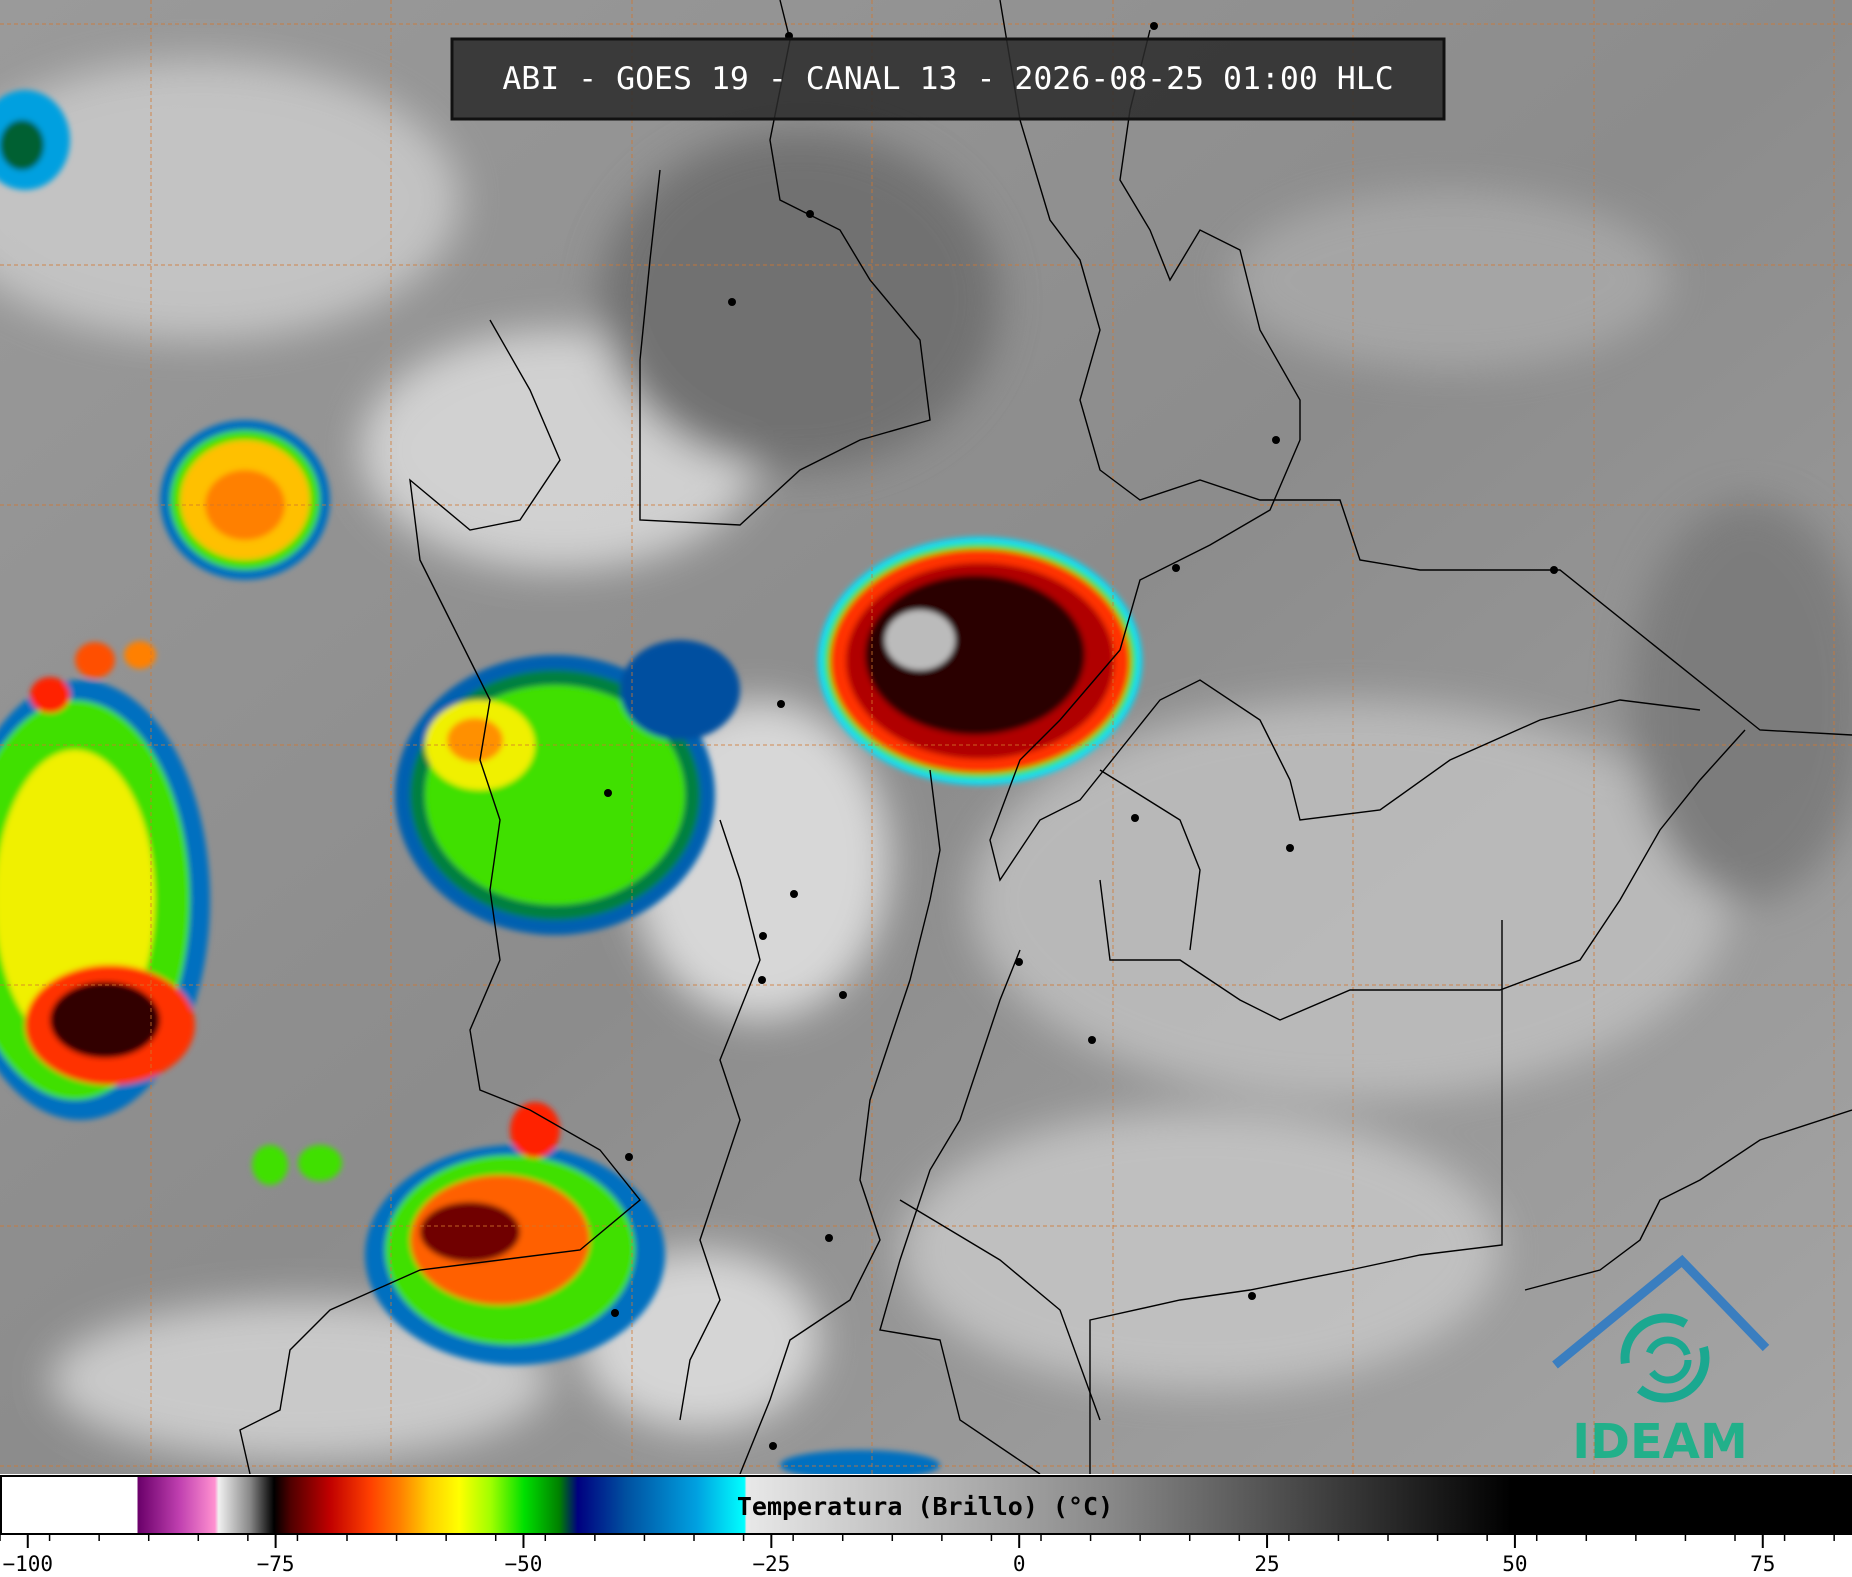 The height and width of the screenshot is (1577, 1852). I want to click on tick-label: −25, so click(771, 1564).